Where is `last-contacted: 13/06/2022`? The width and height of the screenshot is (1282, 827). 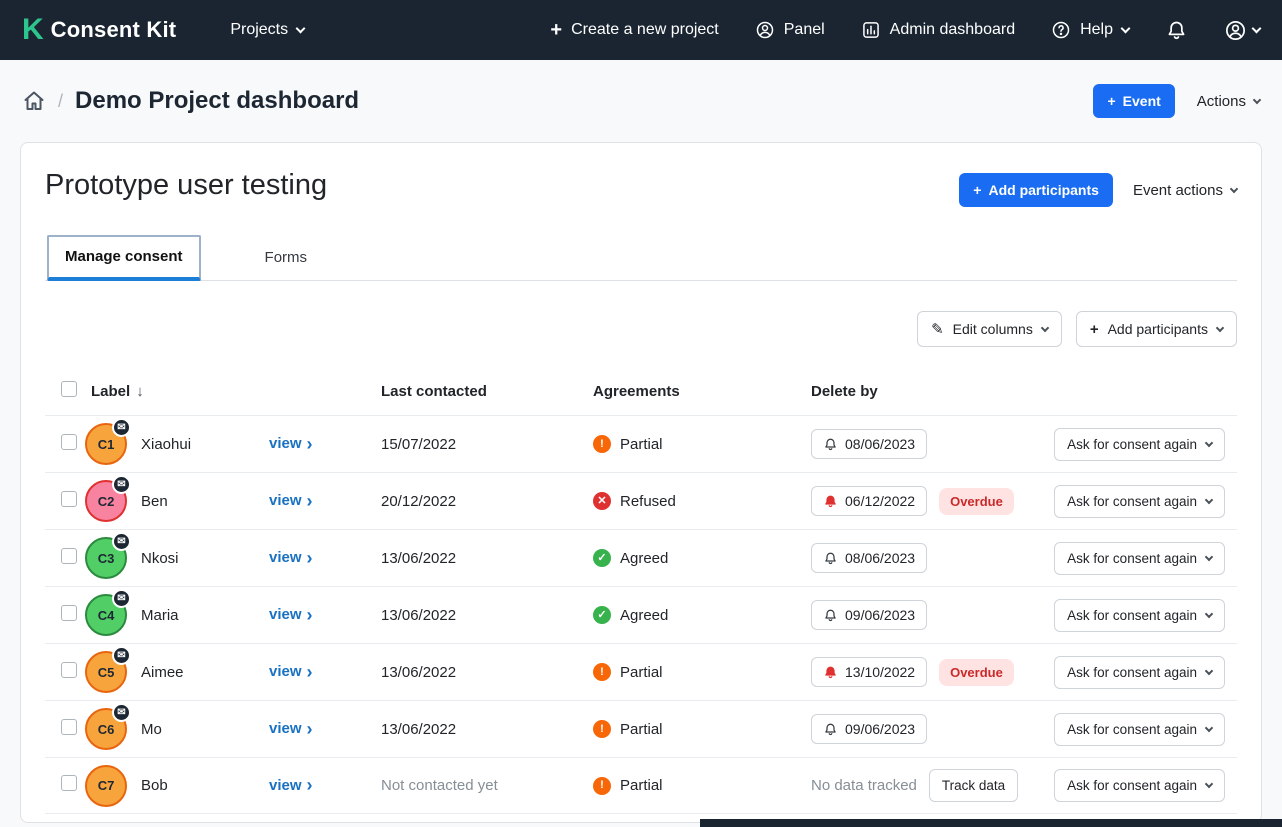
last-contacted: 13/06/2022 is located at coordinates (419, 672).